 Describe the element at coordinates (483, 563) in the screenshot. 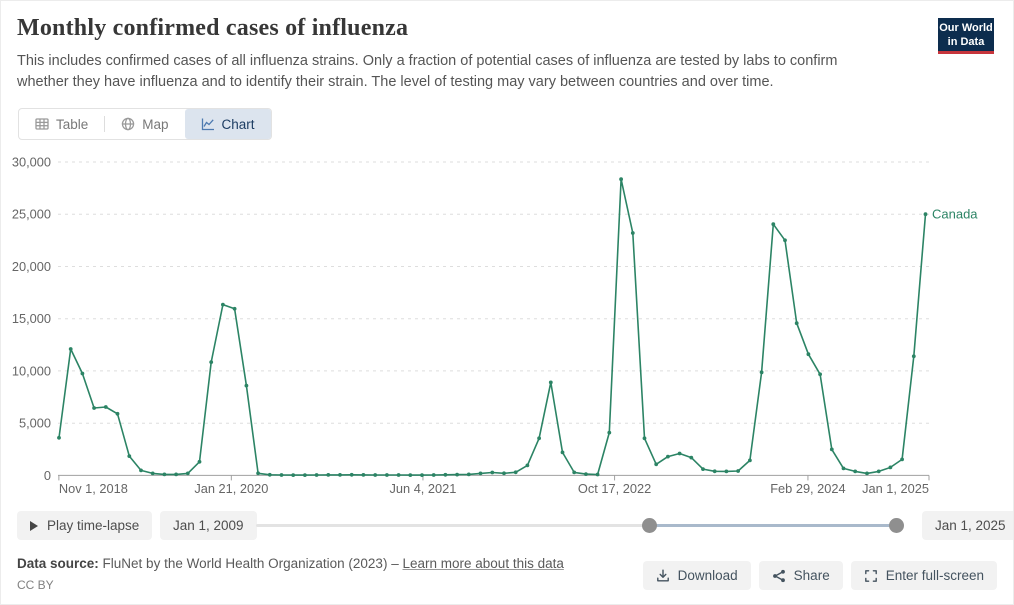

I see `learn-more-link: Learn more about this data` at that location.